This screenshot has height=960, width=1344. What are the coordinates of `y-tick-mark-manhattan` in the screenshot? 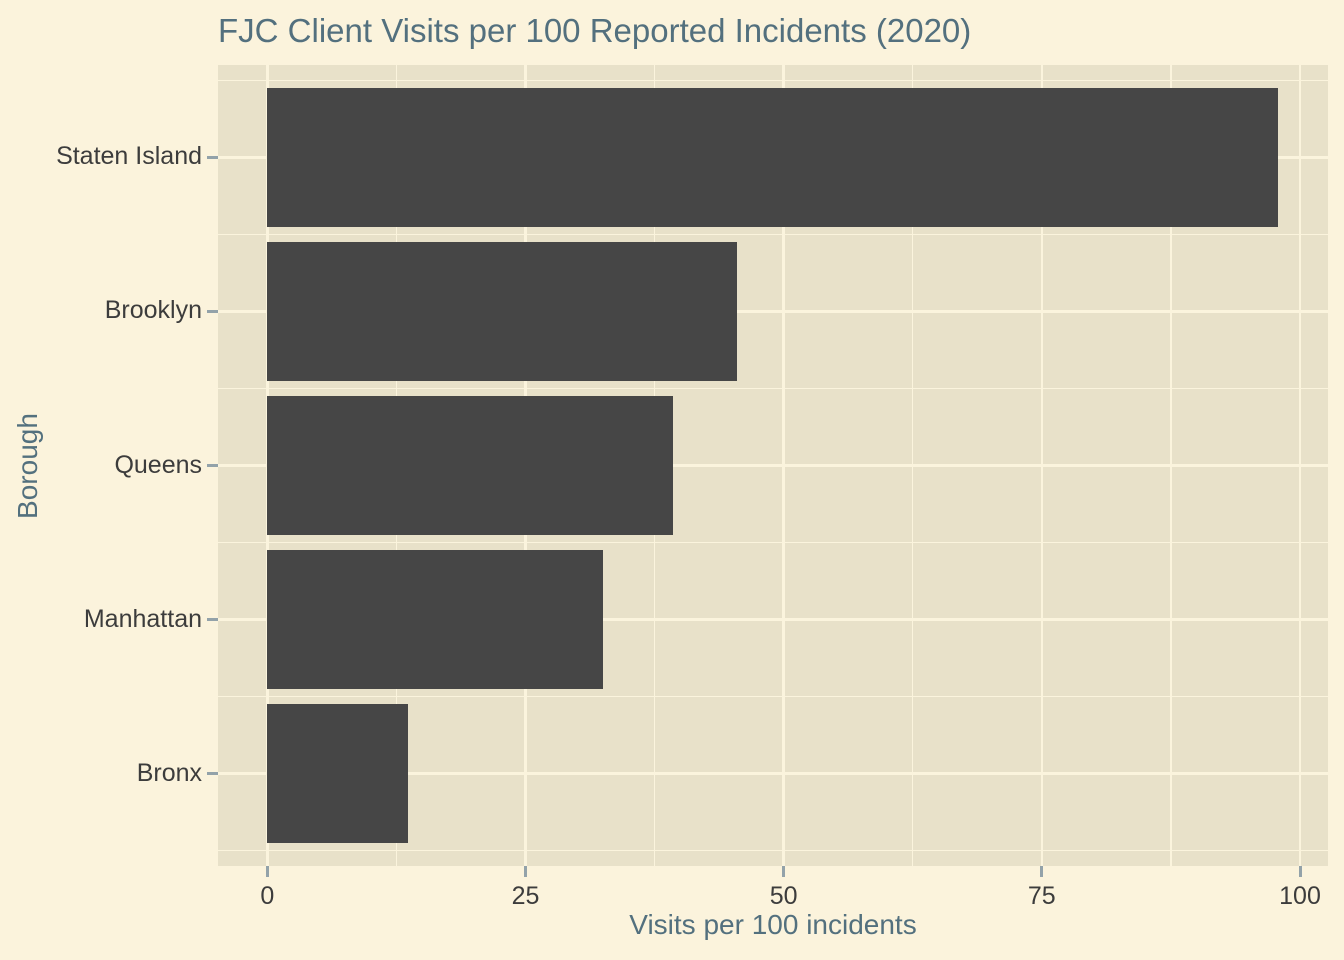 It's located at (212, 620).